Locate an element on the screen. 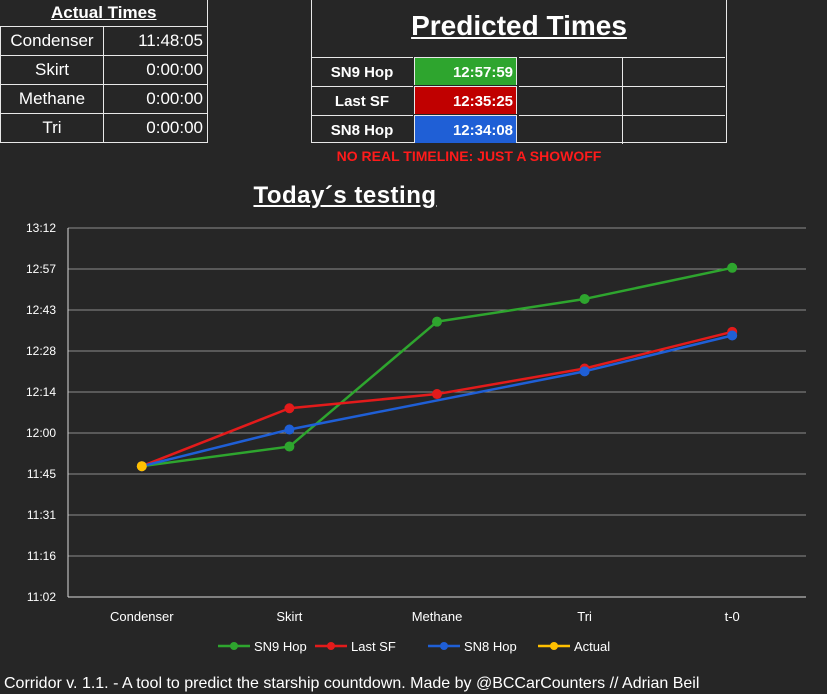  predicted-row: SN9 Hop 12:57:59 is located at coordinates (519, 71).